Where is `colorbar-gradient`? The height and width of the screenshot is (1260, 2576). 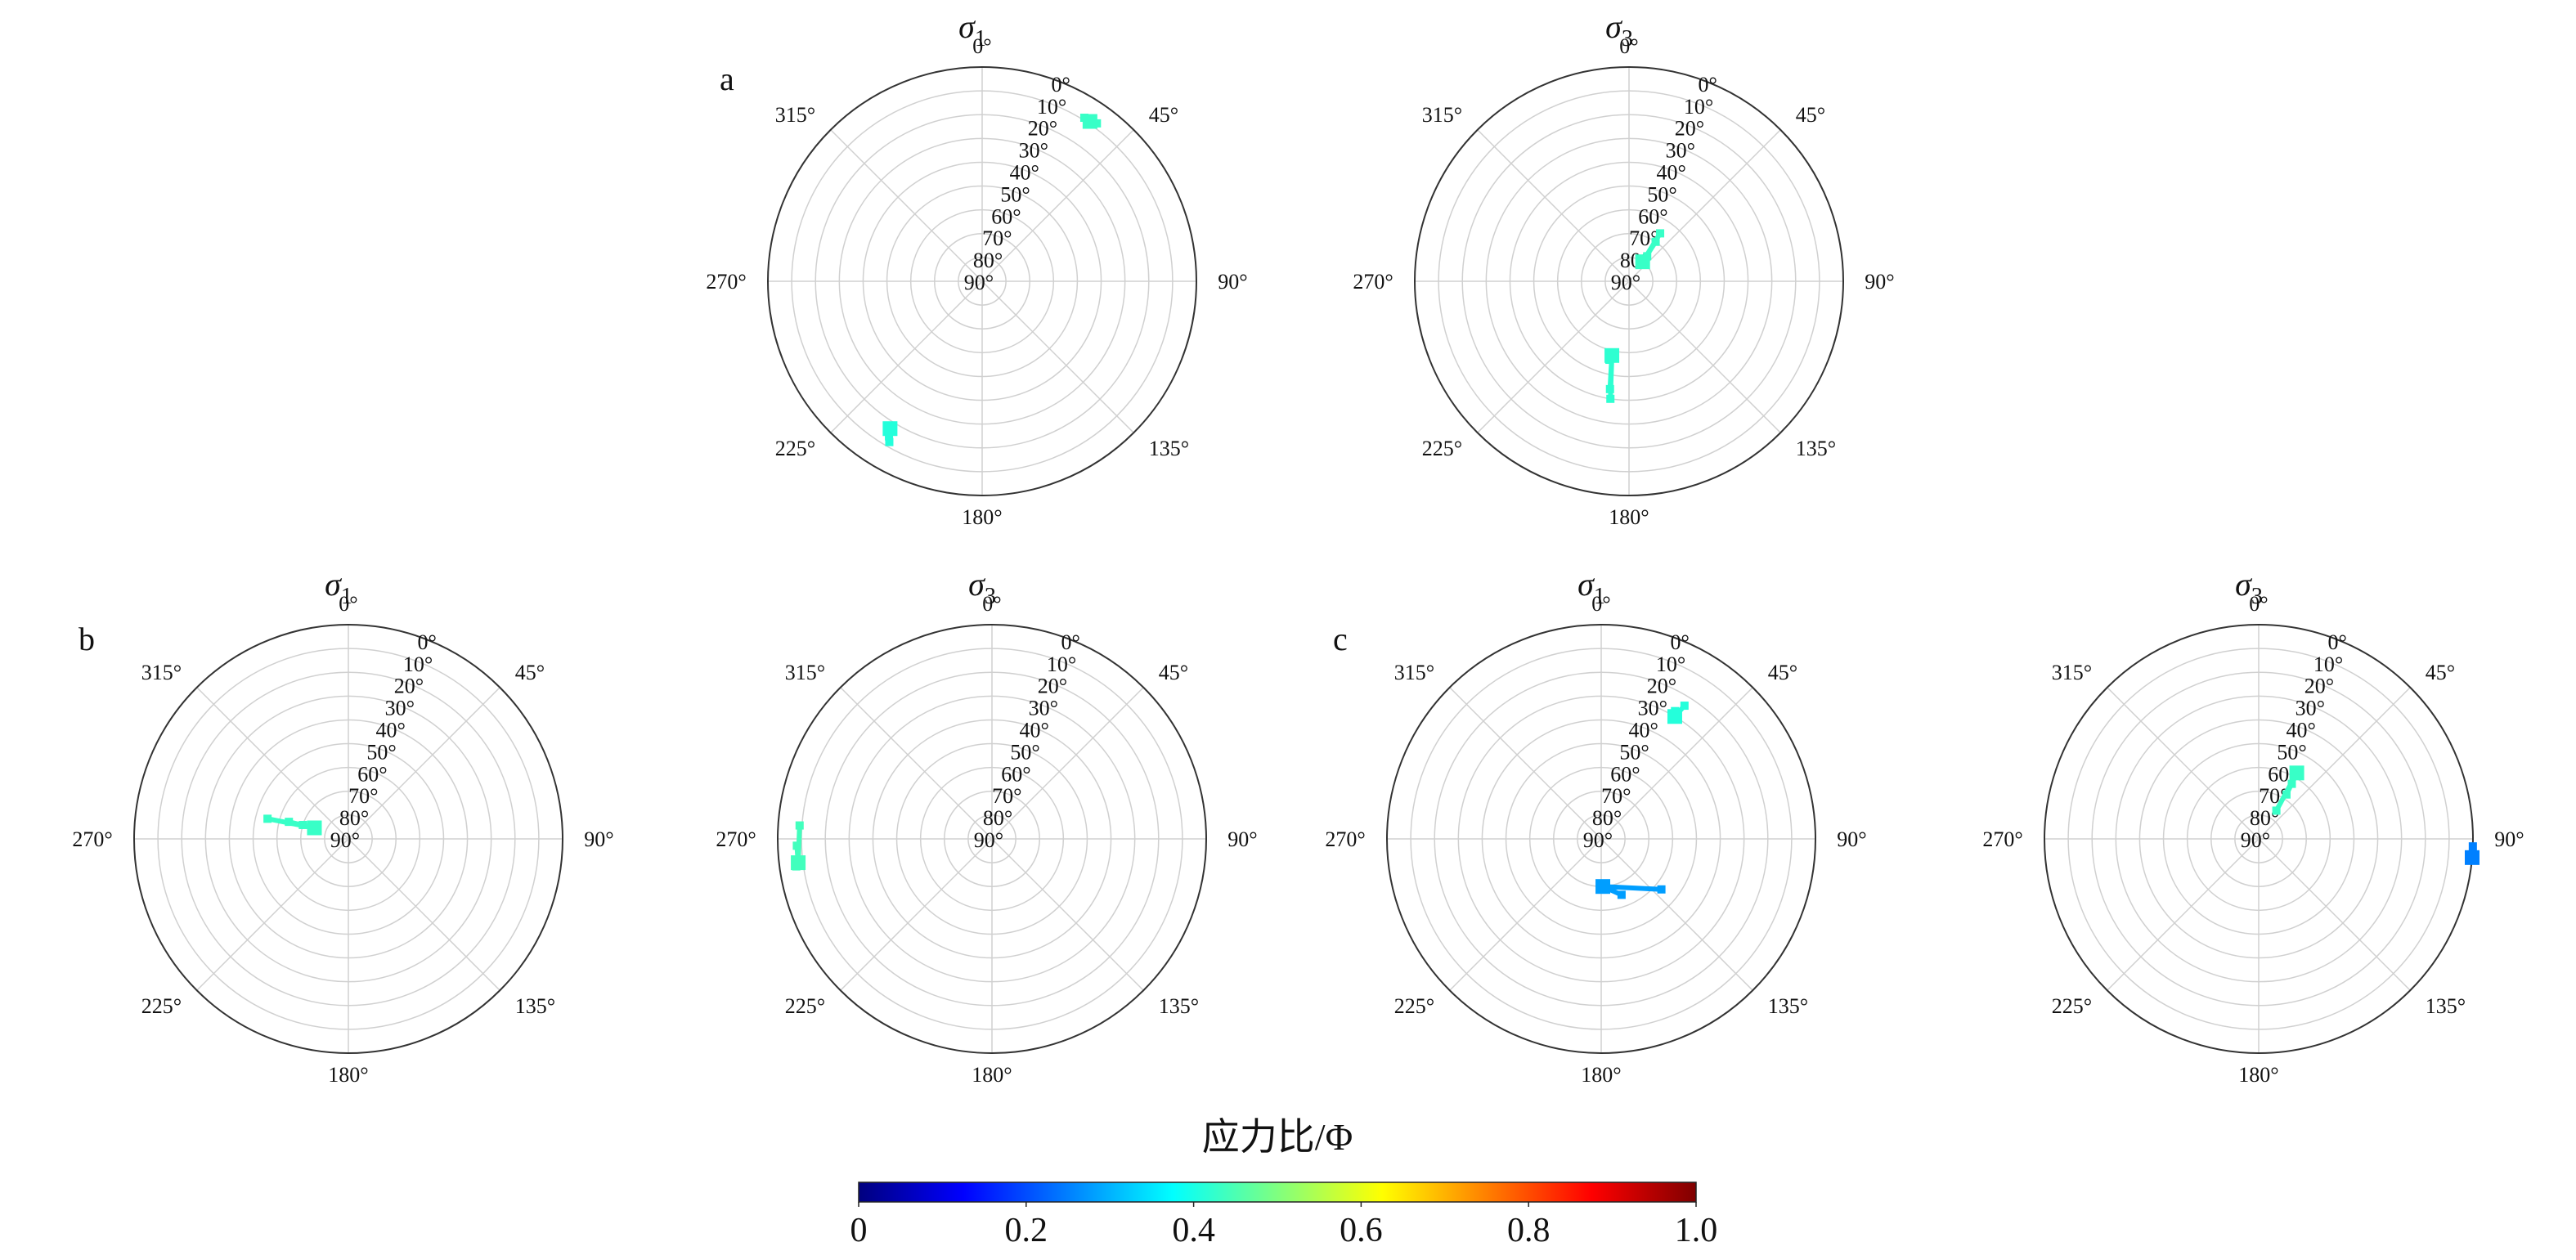 colorbar-gradient is located at coordinates (1277, 1192).